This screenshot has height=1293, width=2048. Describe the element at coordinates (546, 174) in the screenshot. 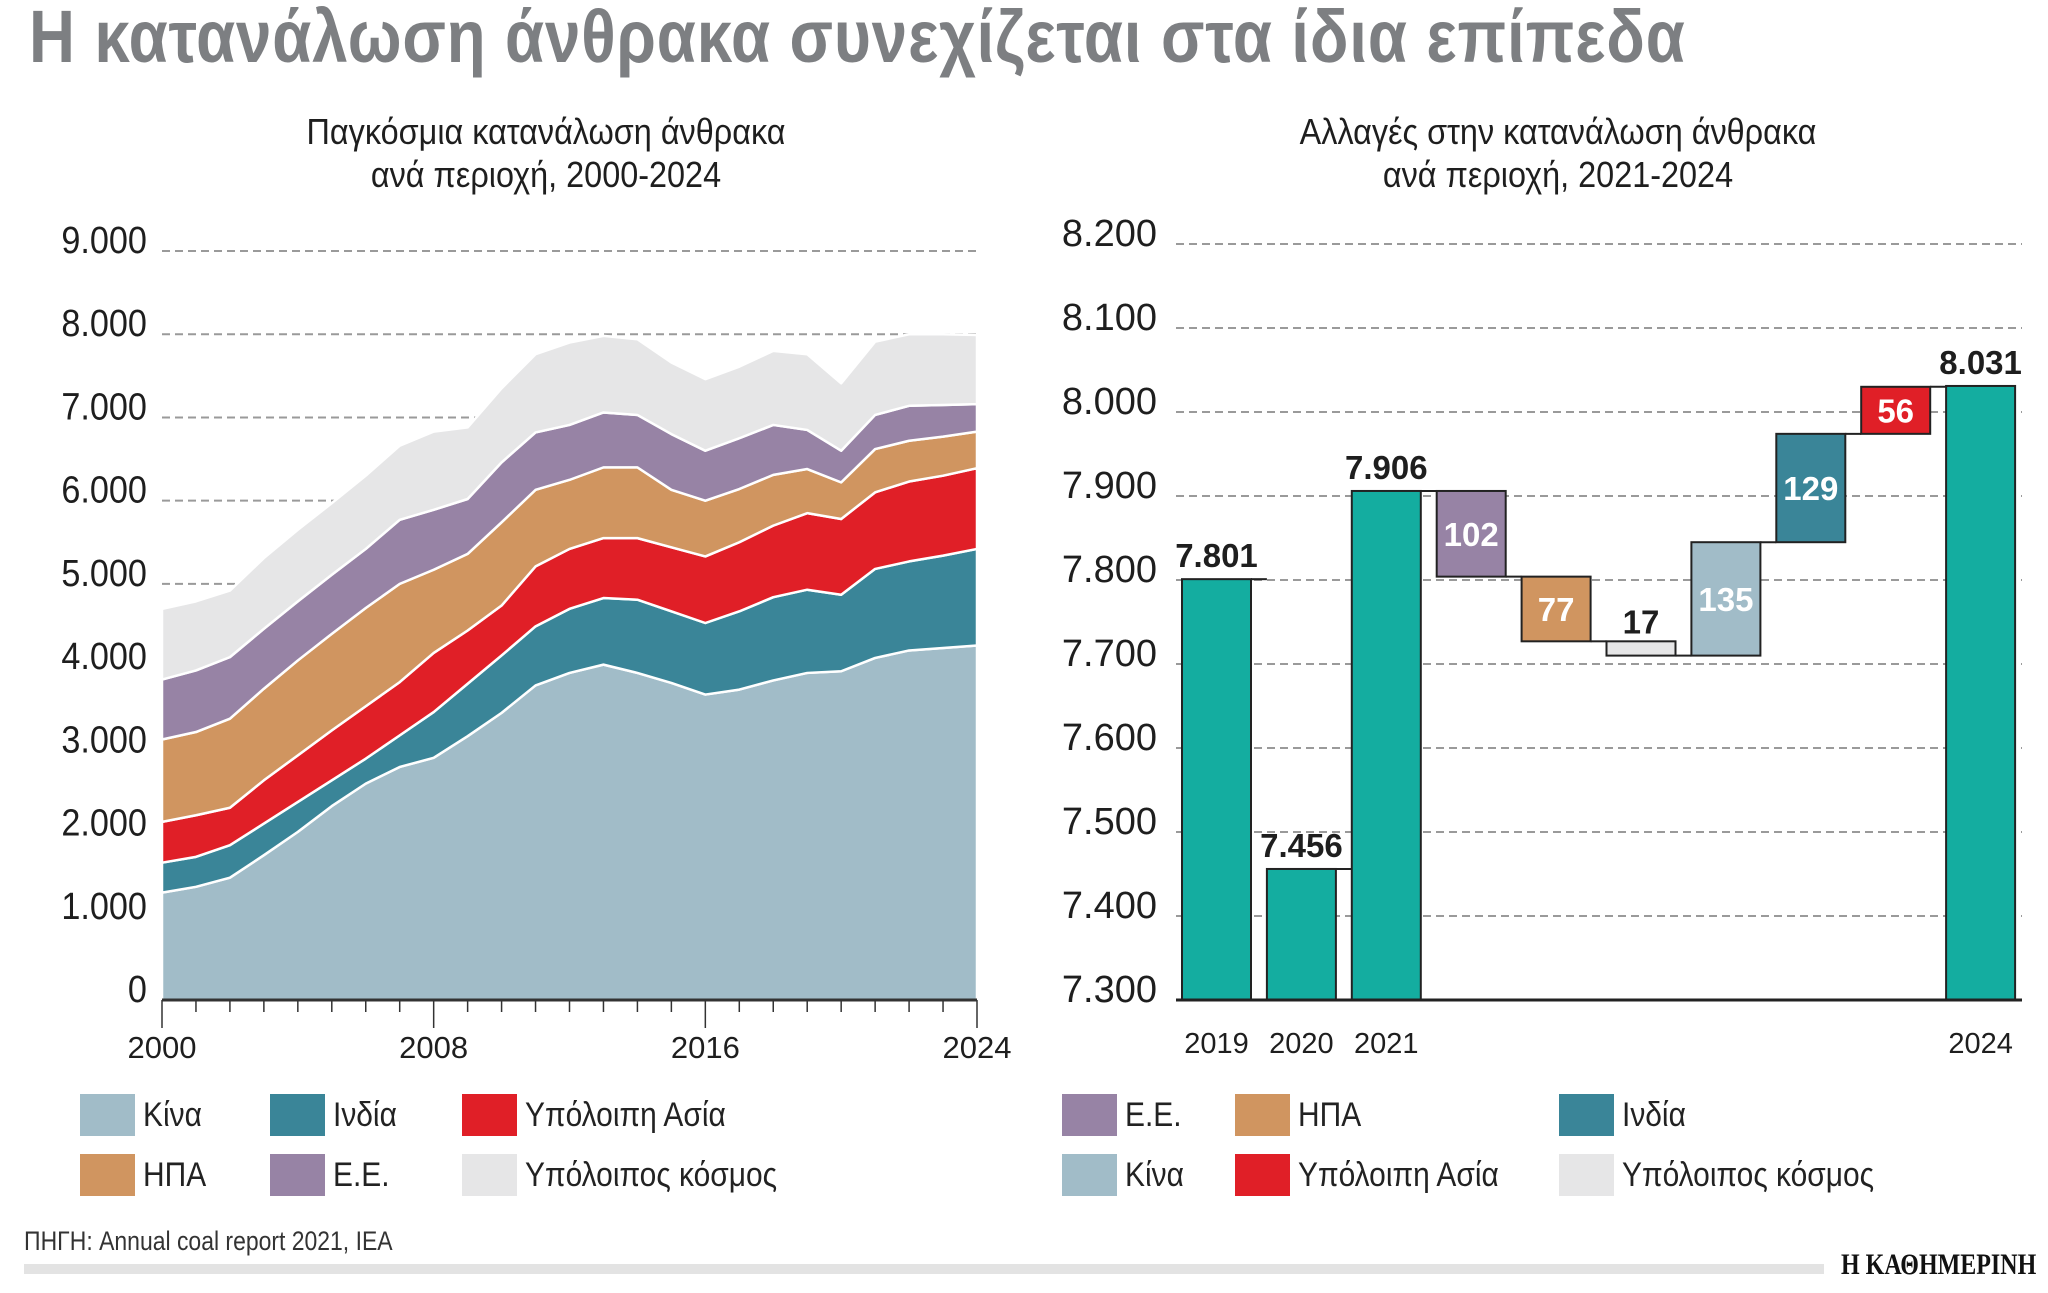

I see `left-chart-title-line2: ανά περιοχή, 2000-2024` at that location.